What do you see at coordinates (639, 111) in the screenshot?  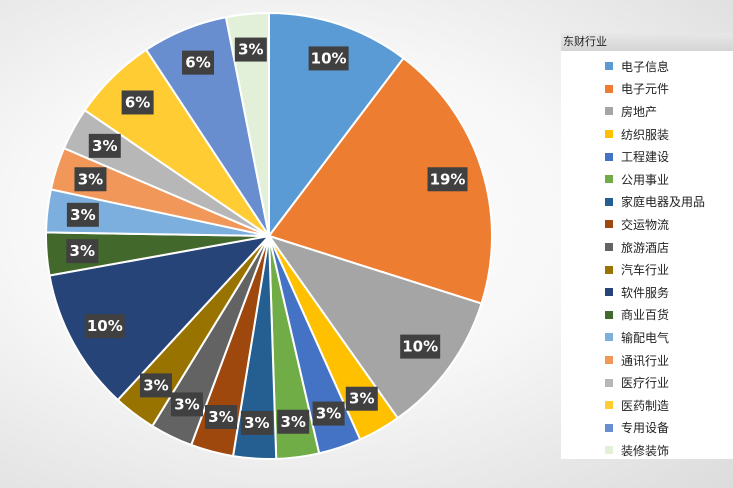 I see `legend-label: 房地产` at bounding box center [639, 111].